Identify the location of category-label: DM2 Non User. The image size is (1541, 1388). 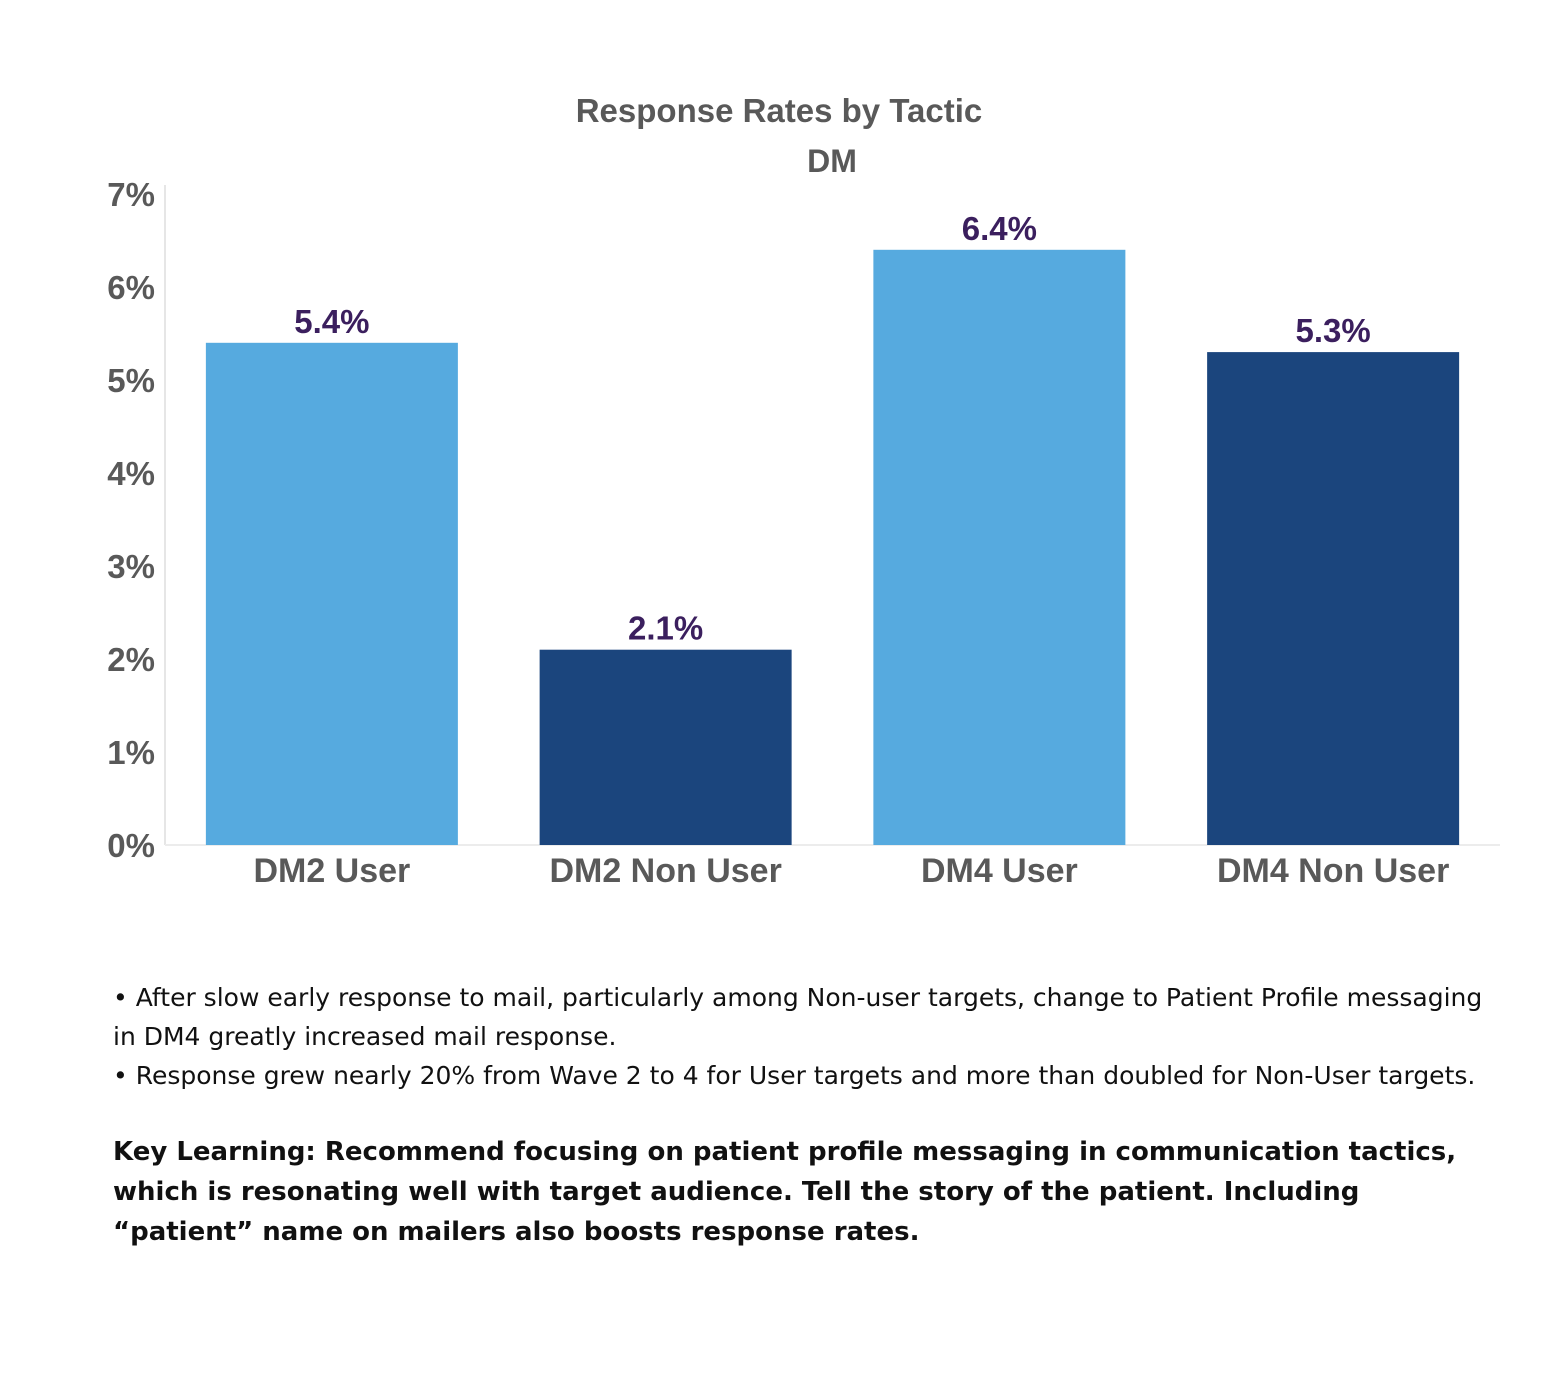
(665, 871).